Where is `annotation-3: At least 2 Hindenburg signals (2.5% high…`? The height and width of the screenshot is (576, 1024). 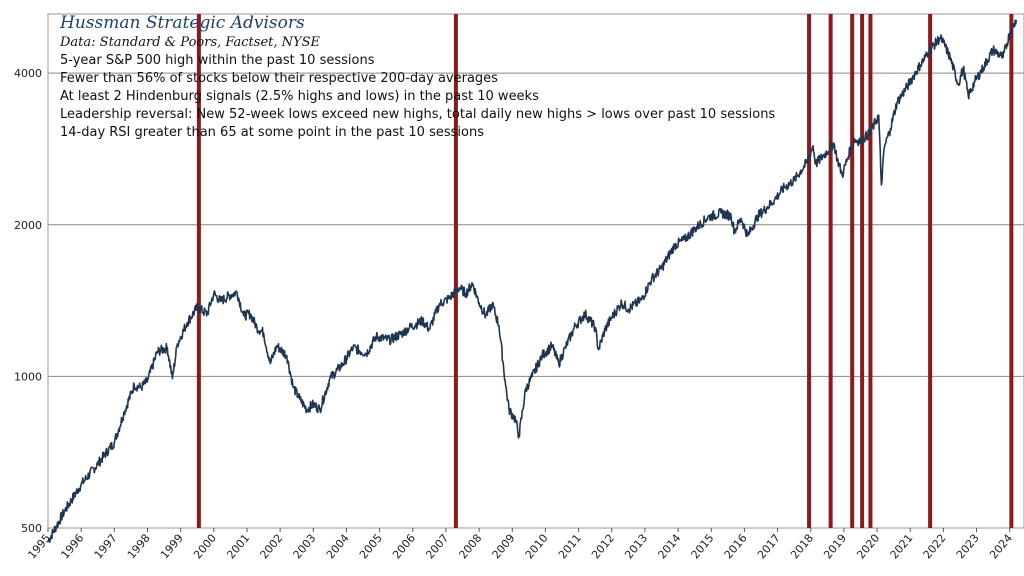
annotation-3: At least 2 Hindenburg signals (2.5% high… is located at coordinates (299, 96).